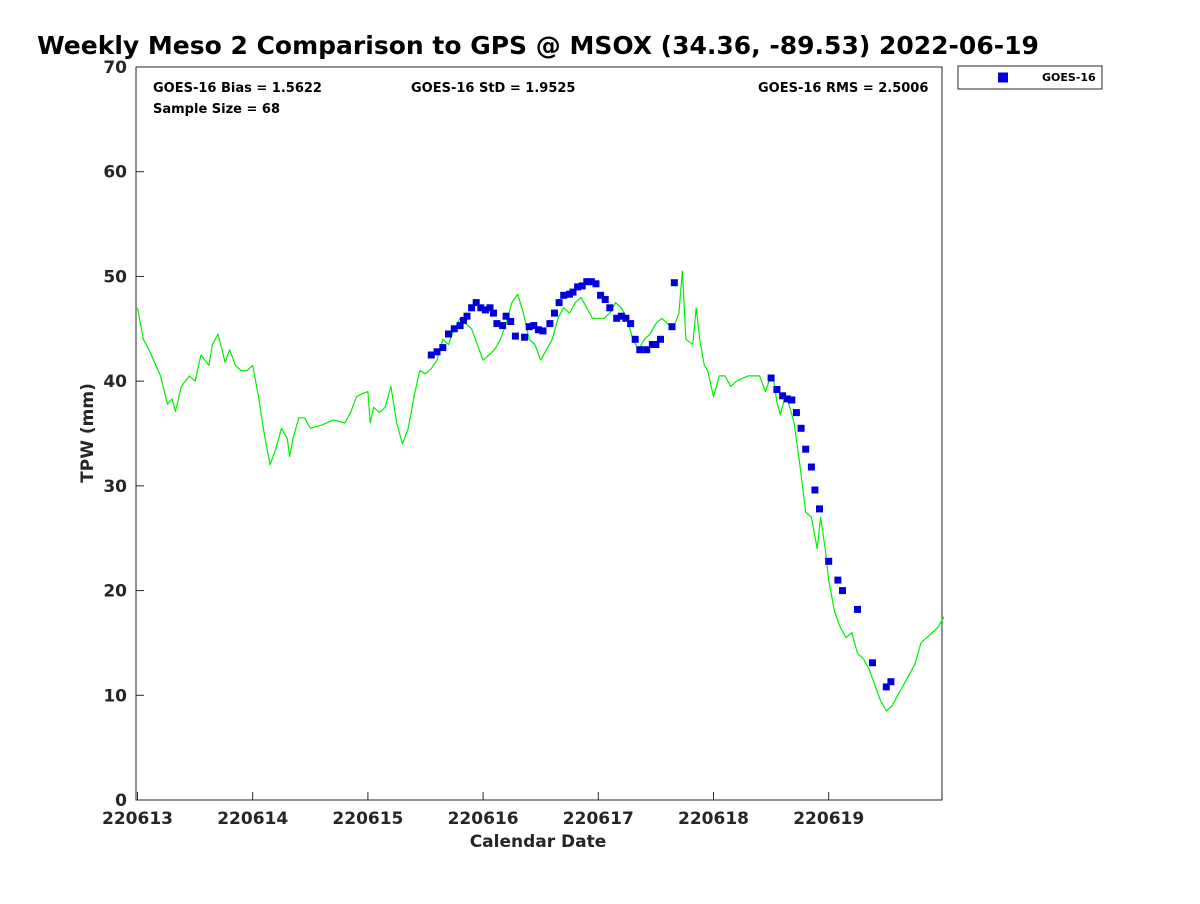 The width and height of the screenshot is (1200, 904). I want to click on y-tick-label: 30, so click(115, 487).